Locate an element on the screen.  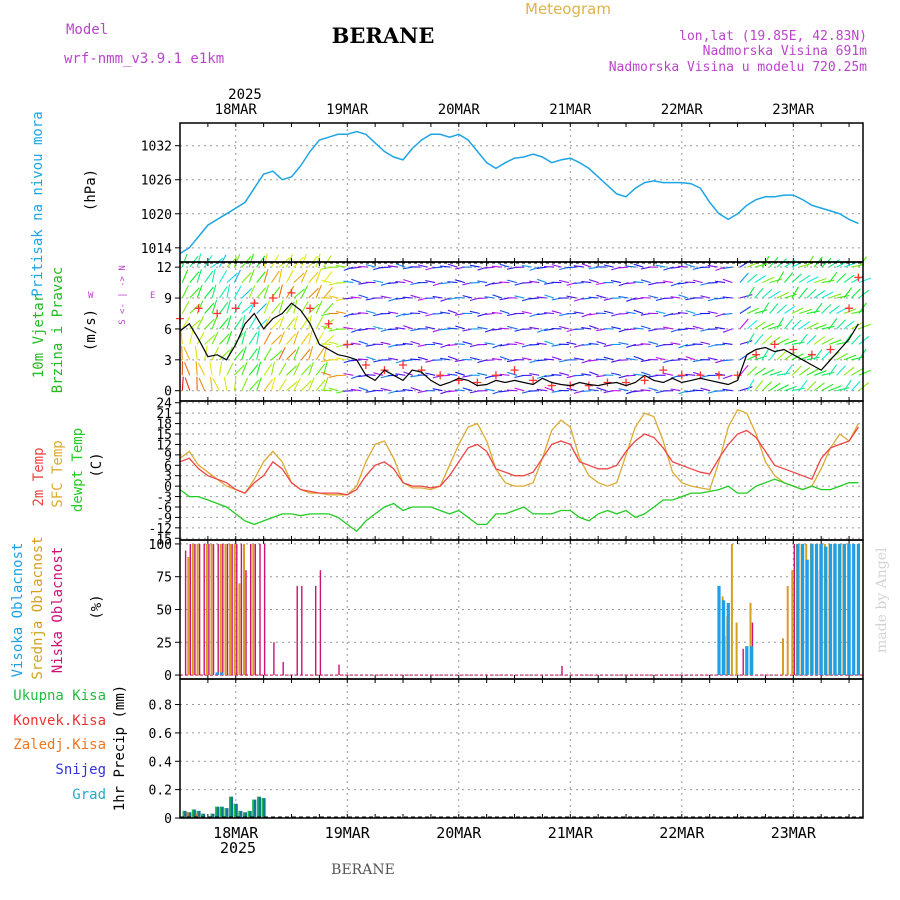
temp-ylabel-dewpt: dewpt Temp is located at coordinates (78, 470).